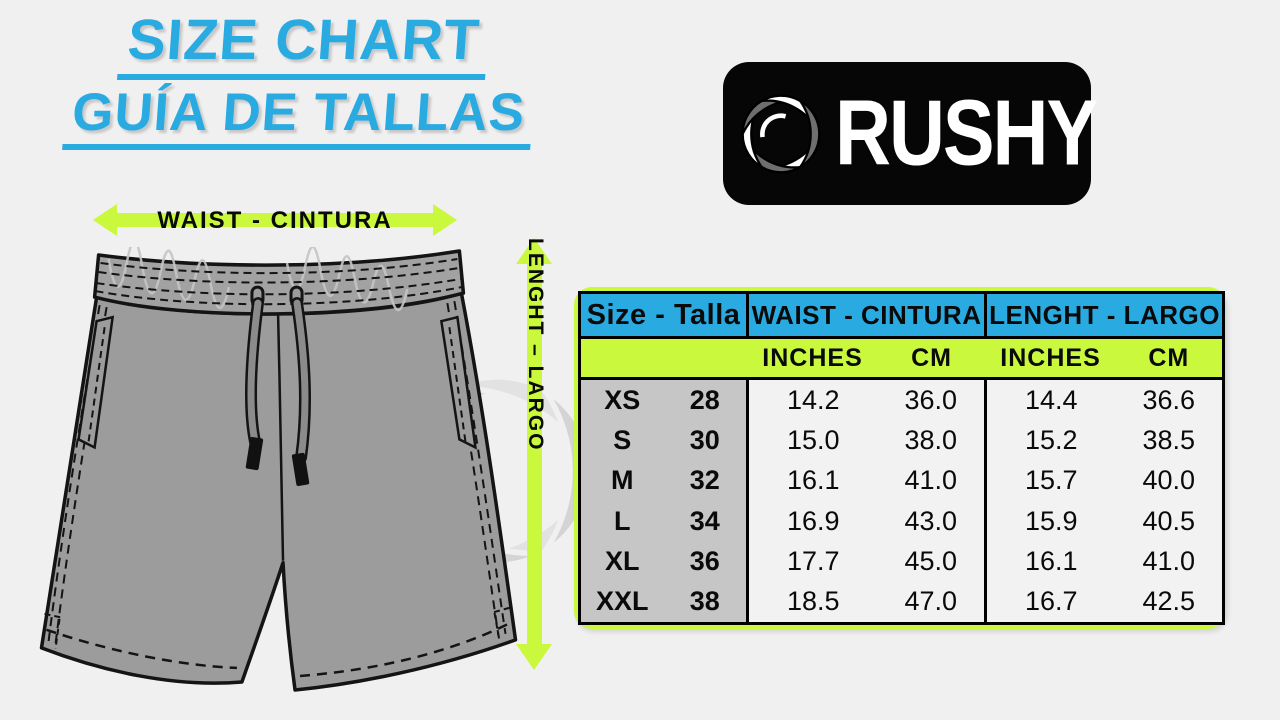 The height and width of the screenshot is (720, 1280). What do you see at coordinates (812, 399) in the screenshot?
I see `cell-waist-in: 14.2` at bounding box center [812, 399].